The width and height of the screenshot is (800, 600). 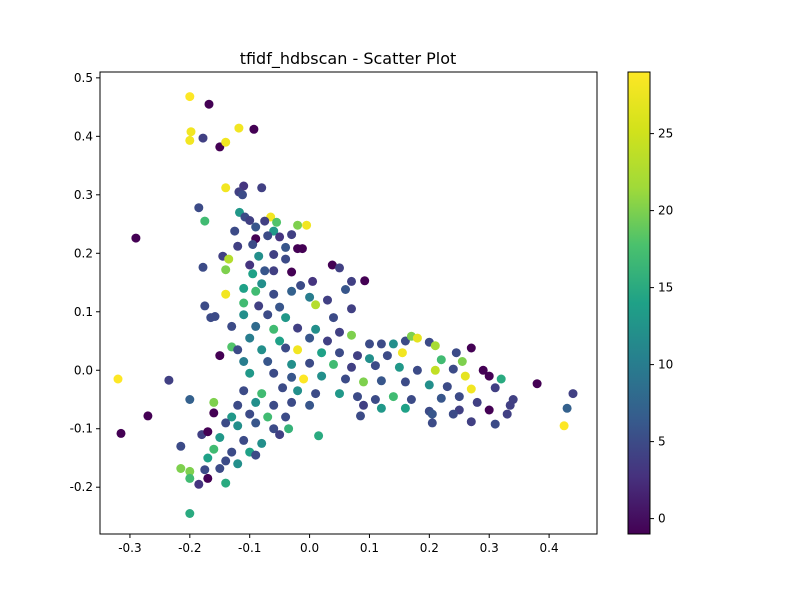 I want to click on x-tick-label: -0.1, so click(x=249, y=548).